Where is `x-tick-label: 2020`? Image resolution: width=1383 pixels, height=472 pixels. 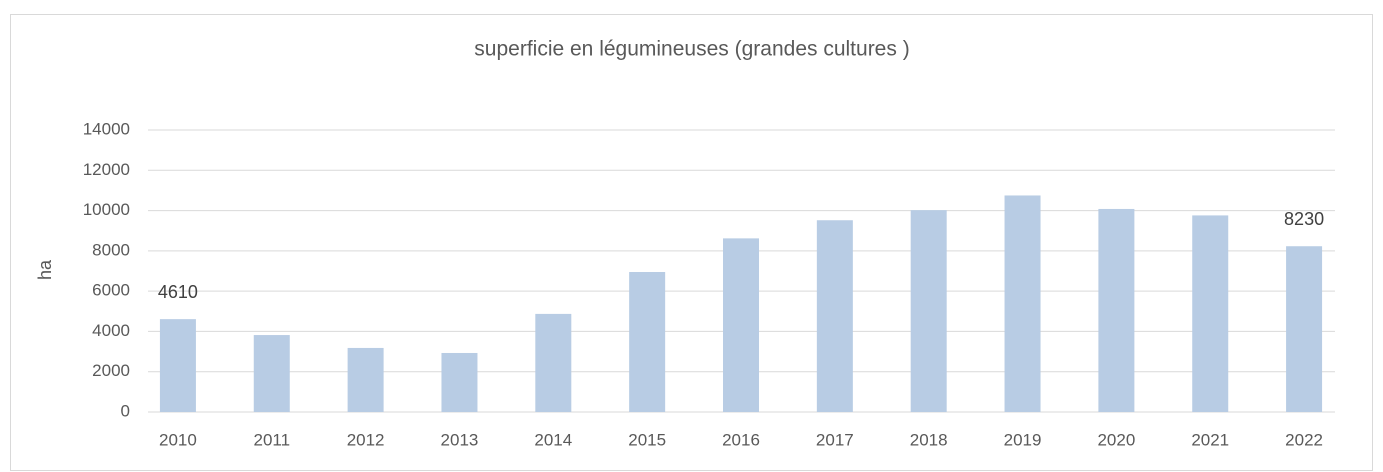
x-tick-label: 2020 is located at coordinates (1116, 439).